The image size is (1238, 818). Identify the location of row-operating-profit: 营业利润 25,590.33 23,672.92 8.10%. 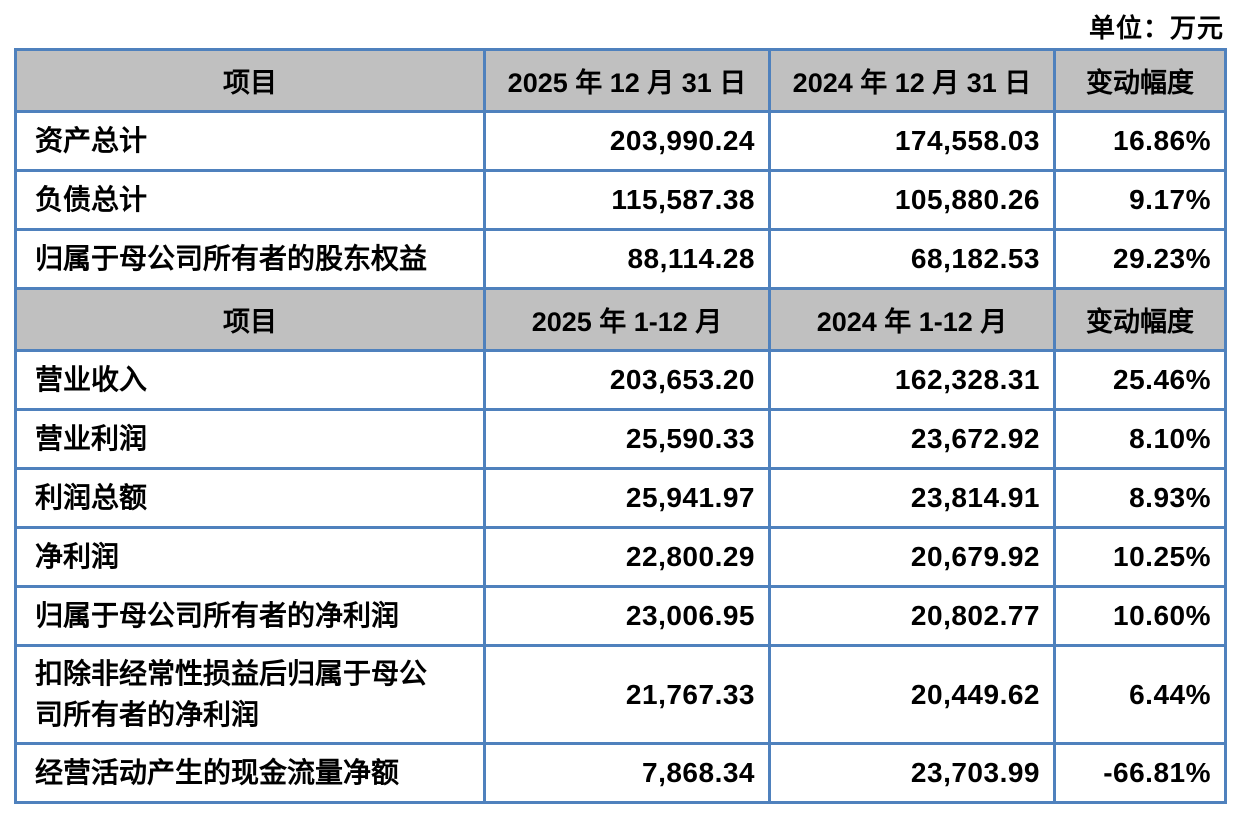
(620, 439).